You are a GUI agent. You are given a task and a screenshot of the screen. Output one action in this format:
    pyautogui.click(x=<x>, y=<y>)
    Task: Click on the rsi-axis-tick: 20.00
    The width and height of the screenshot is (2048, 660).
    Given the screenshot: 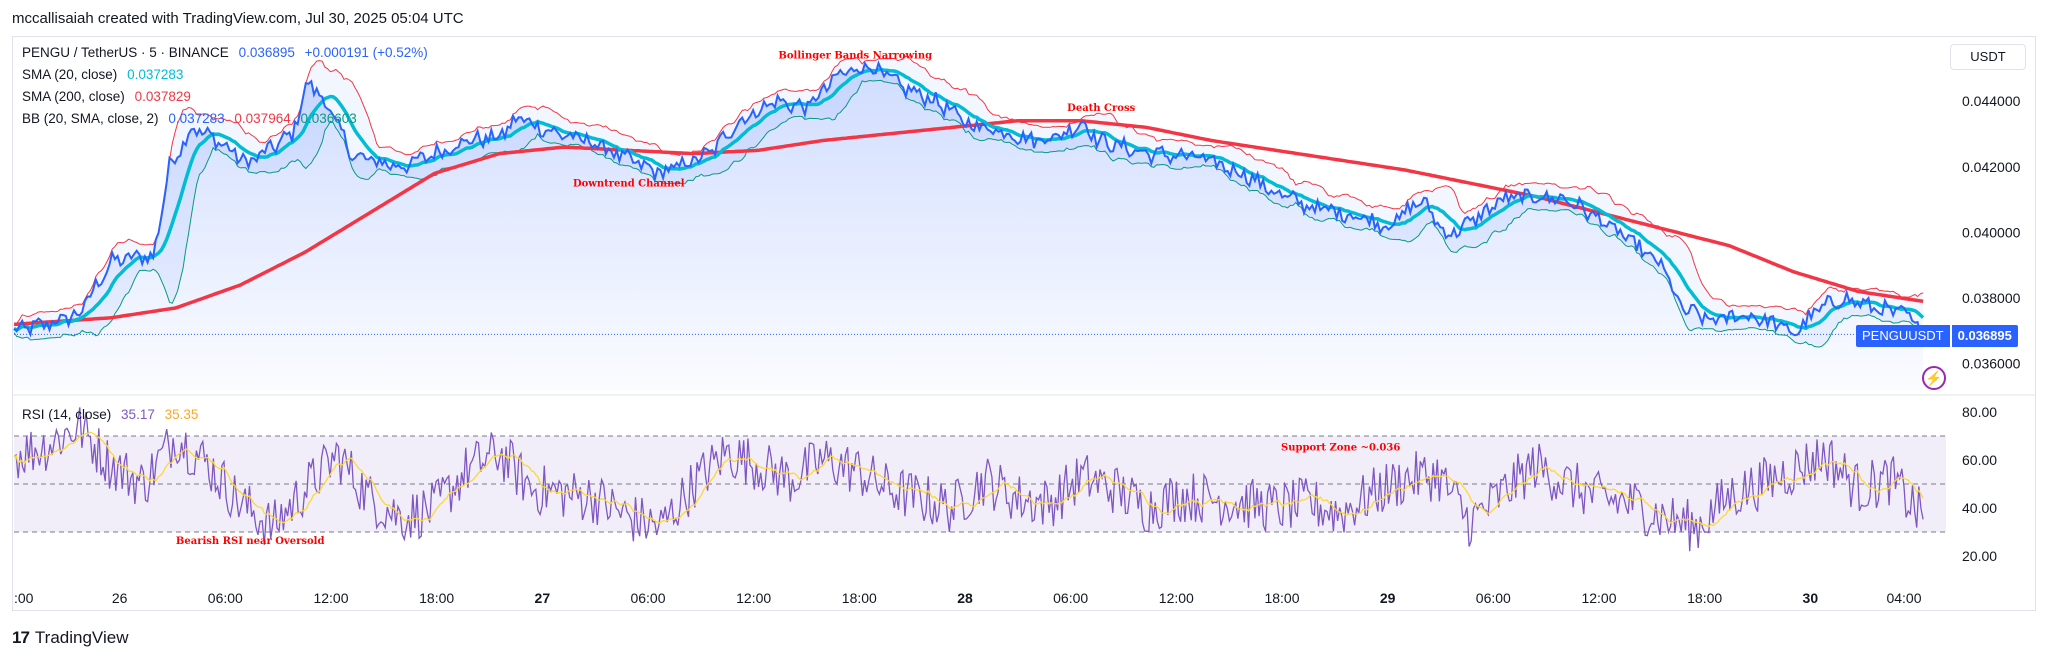 What is the action you would take?
    pyautogui.click(x=1979, y=556)
    